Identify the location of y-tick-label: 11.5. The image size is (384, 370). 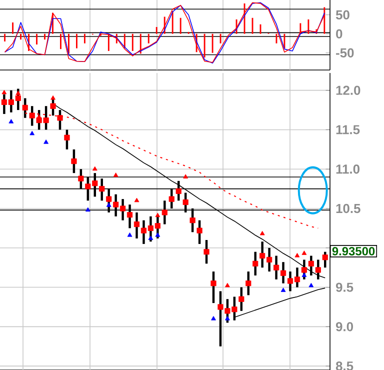
(348, 129).